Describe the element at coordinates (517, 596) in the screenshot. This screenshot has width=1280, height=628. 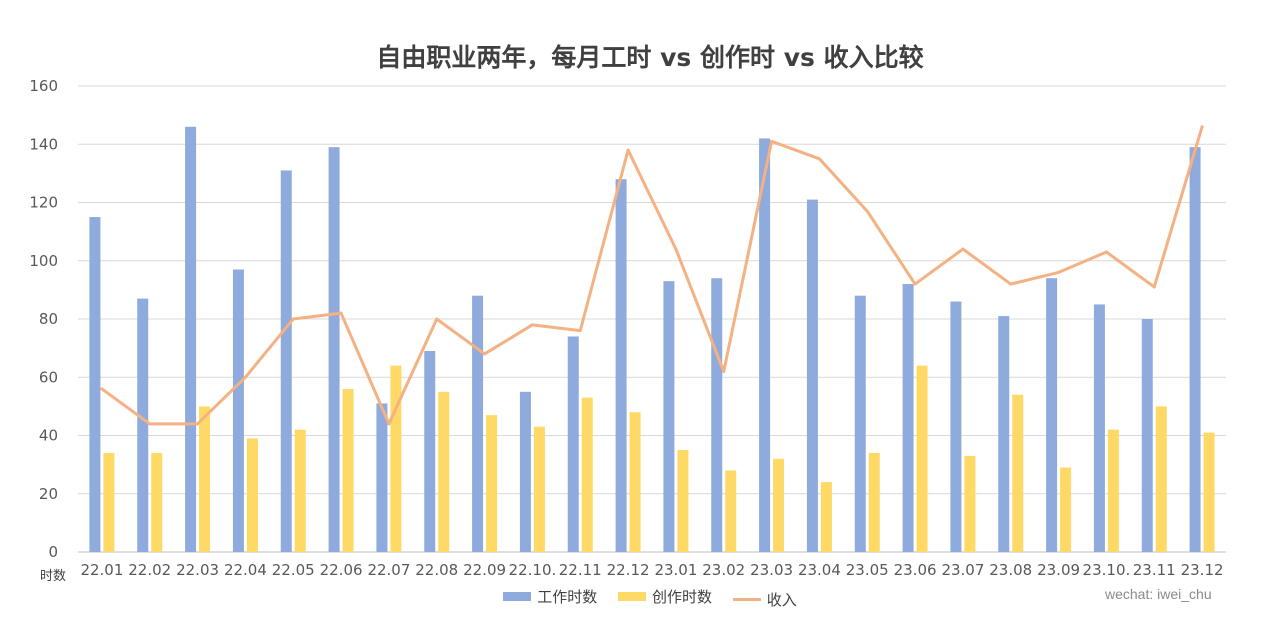
I see `legend-swatch-work` at that location.